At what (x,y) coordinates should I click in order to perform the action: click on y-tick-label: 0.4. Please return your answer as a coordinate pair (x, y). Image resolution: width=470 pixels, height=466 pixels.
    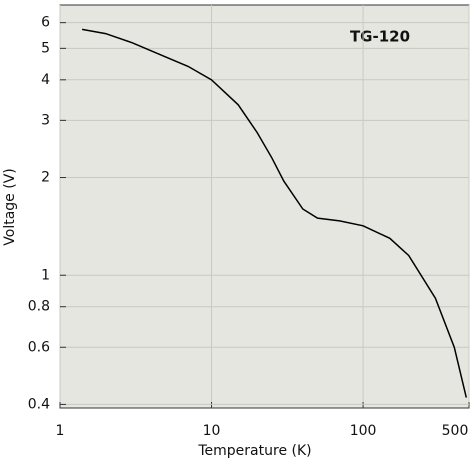
    Looking at the image, I should click on (39, 404).